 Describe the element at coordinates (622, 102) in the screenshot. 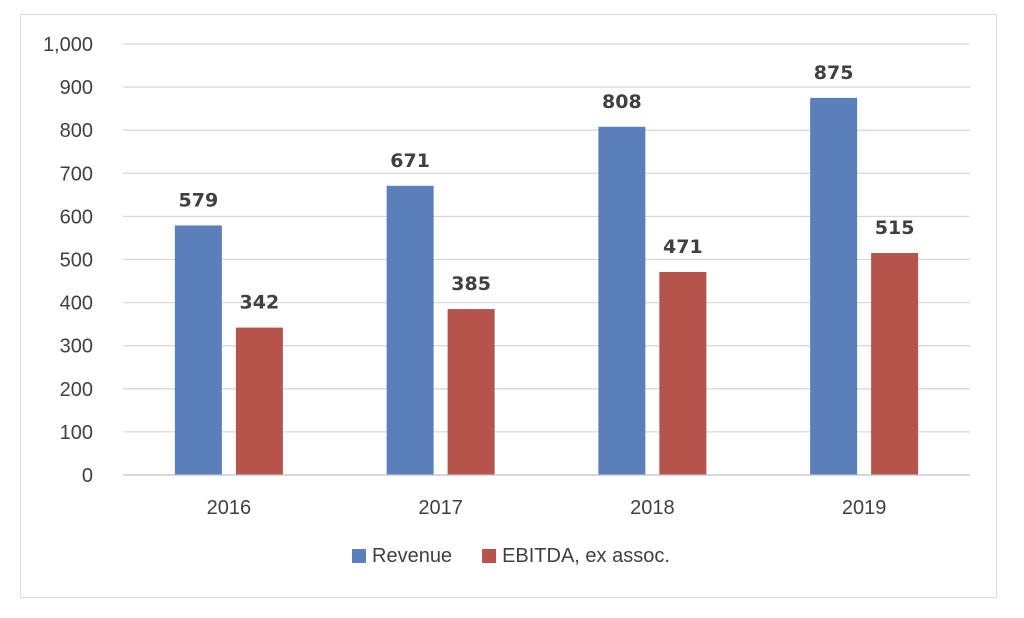

I see `data-label: 808` at that location.